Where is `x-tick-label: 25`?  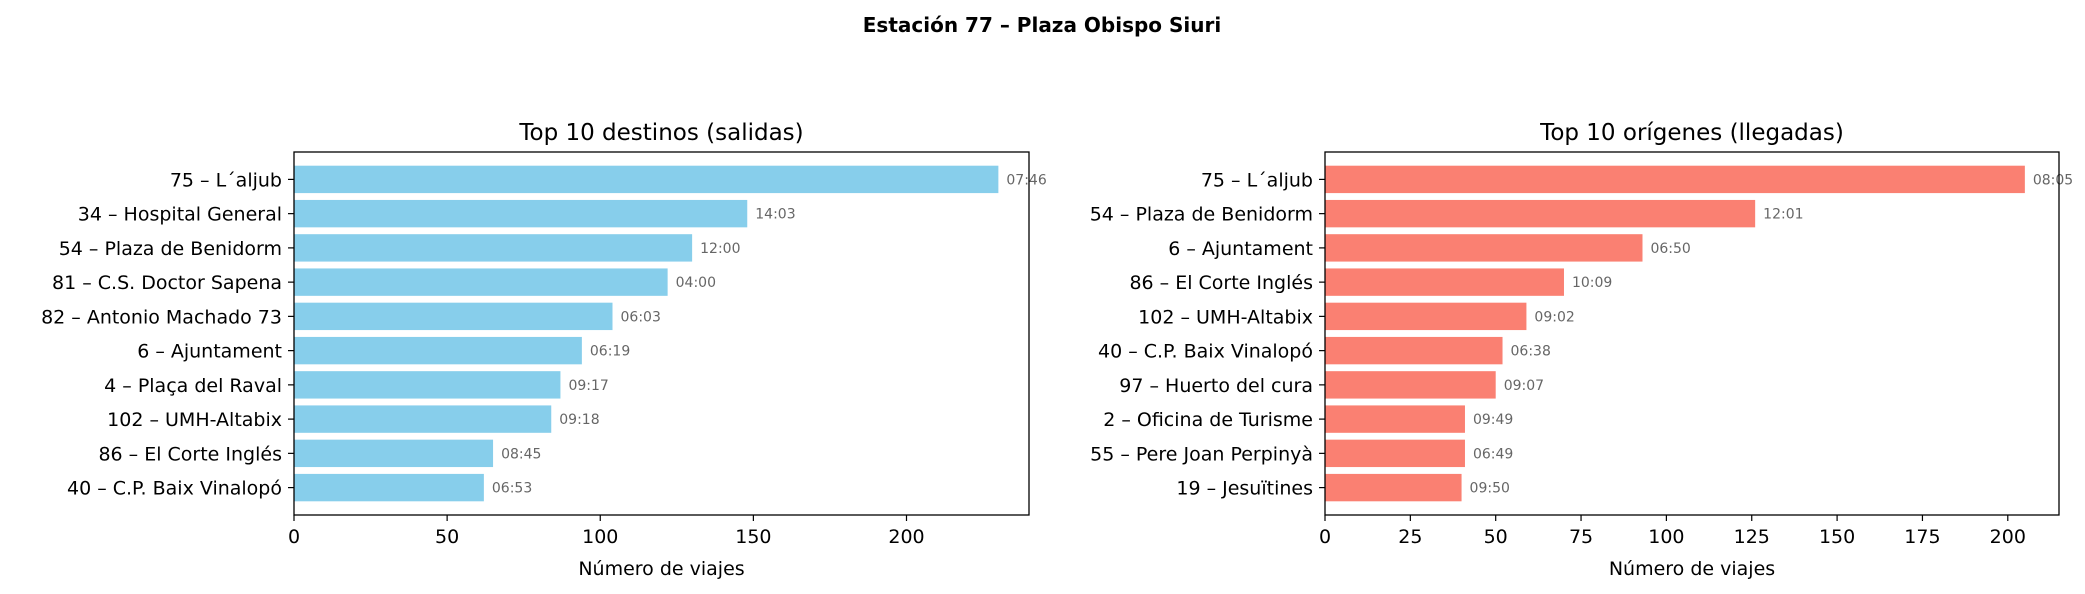
x-tick-label: 25 is located at coordinates (1410, 537).